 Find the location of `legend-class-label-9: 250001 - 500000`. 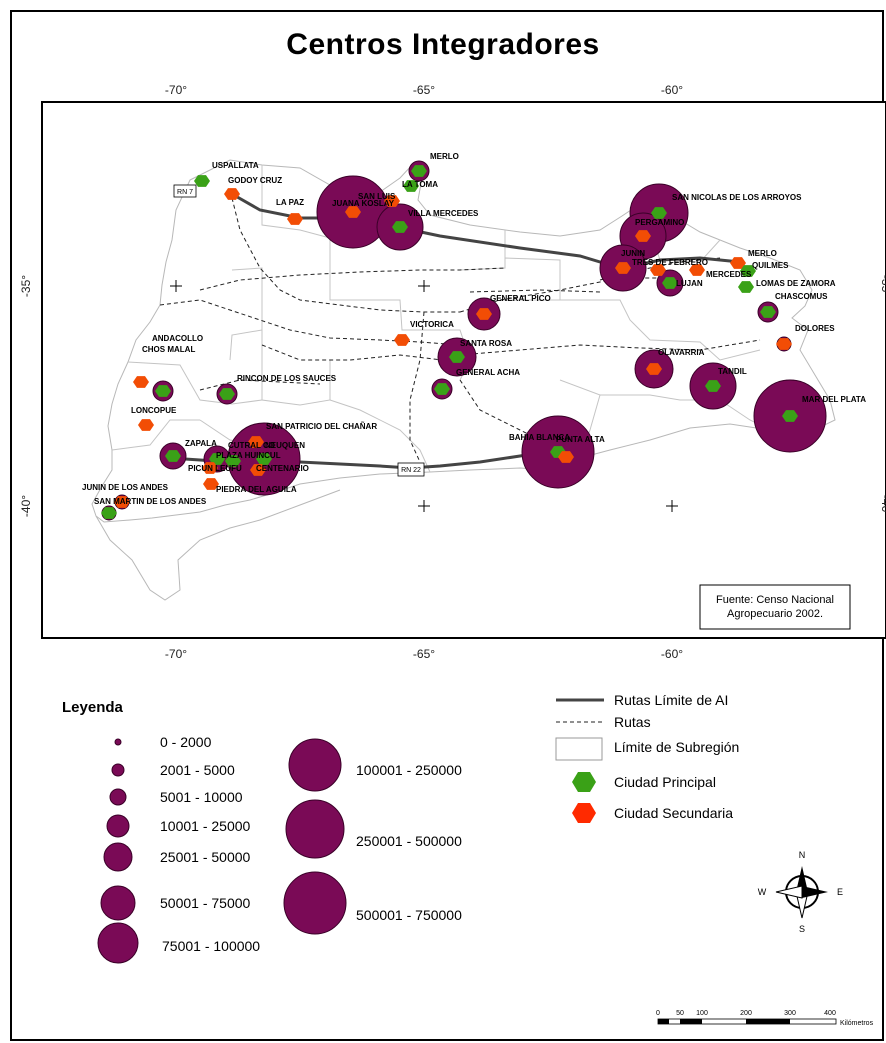

legend-class-label-9: 250001 - 500000 is located at coordinates (409, 841).